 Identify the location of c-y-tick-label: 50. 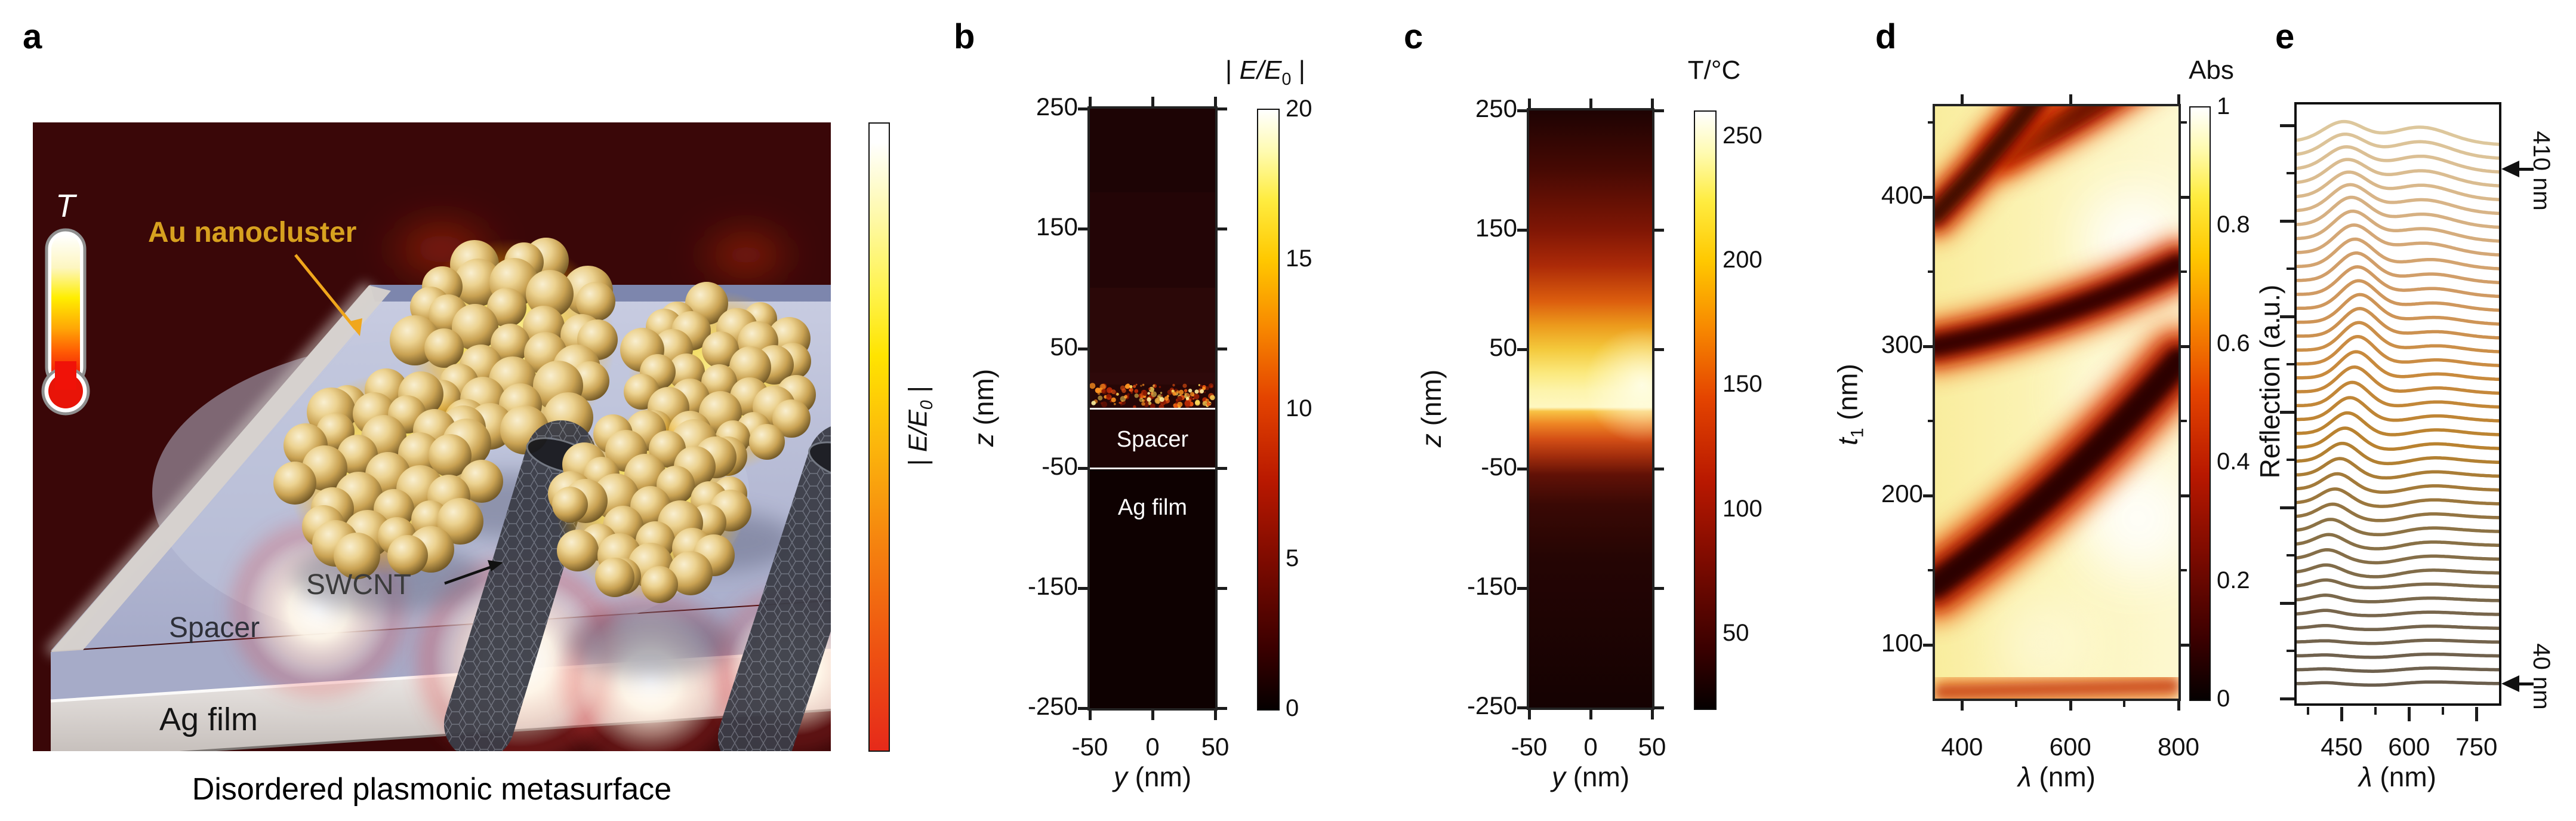
(1503, 347).